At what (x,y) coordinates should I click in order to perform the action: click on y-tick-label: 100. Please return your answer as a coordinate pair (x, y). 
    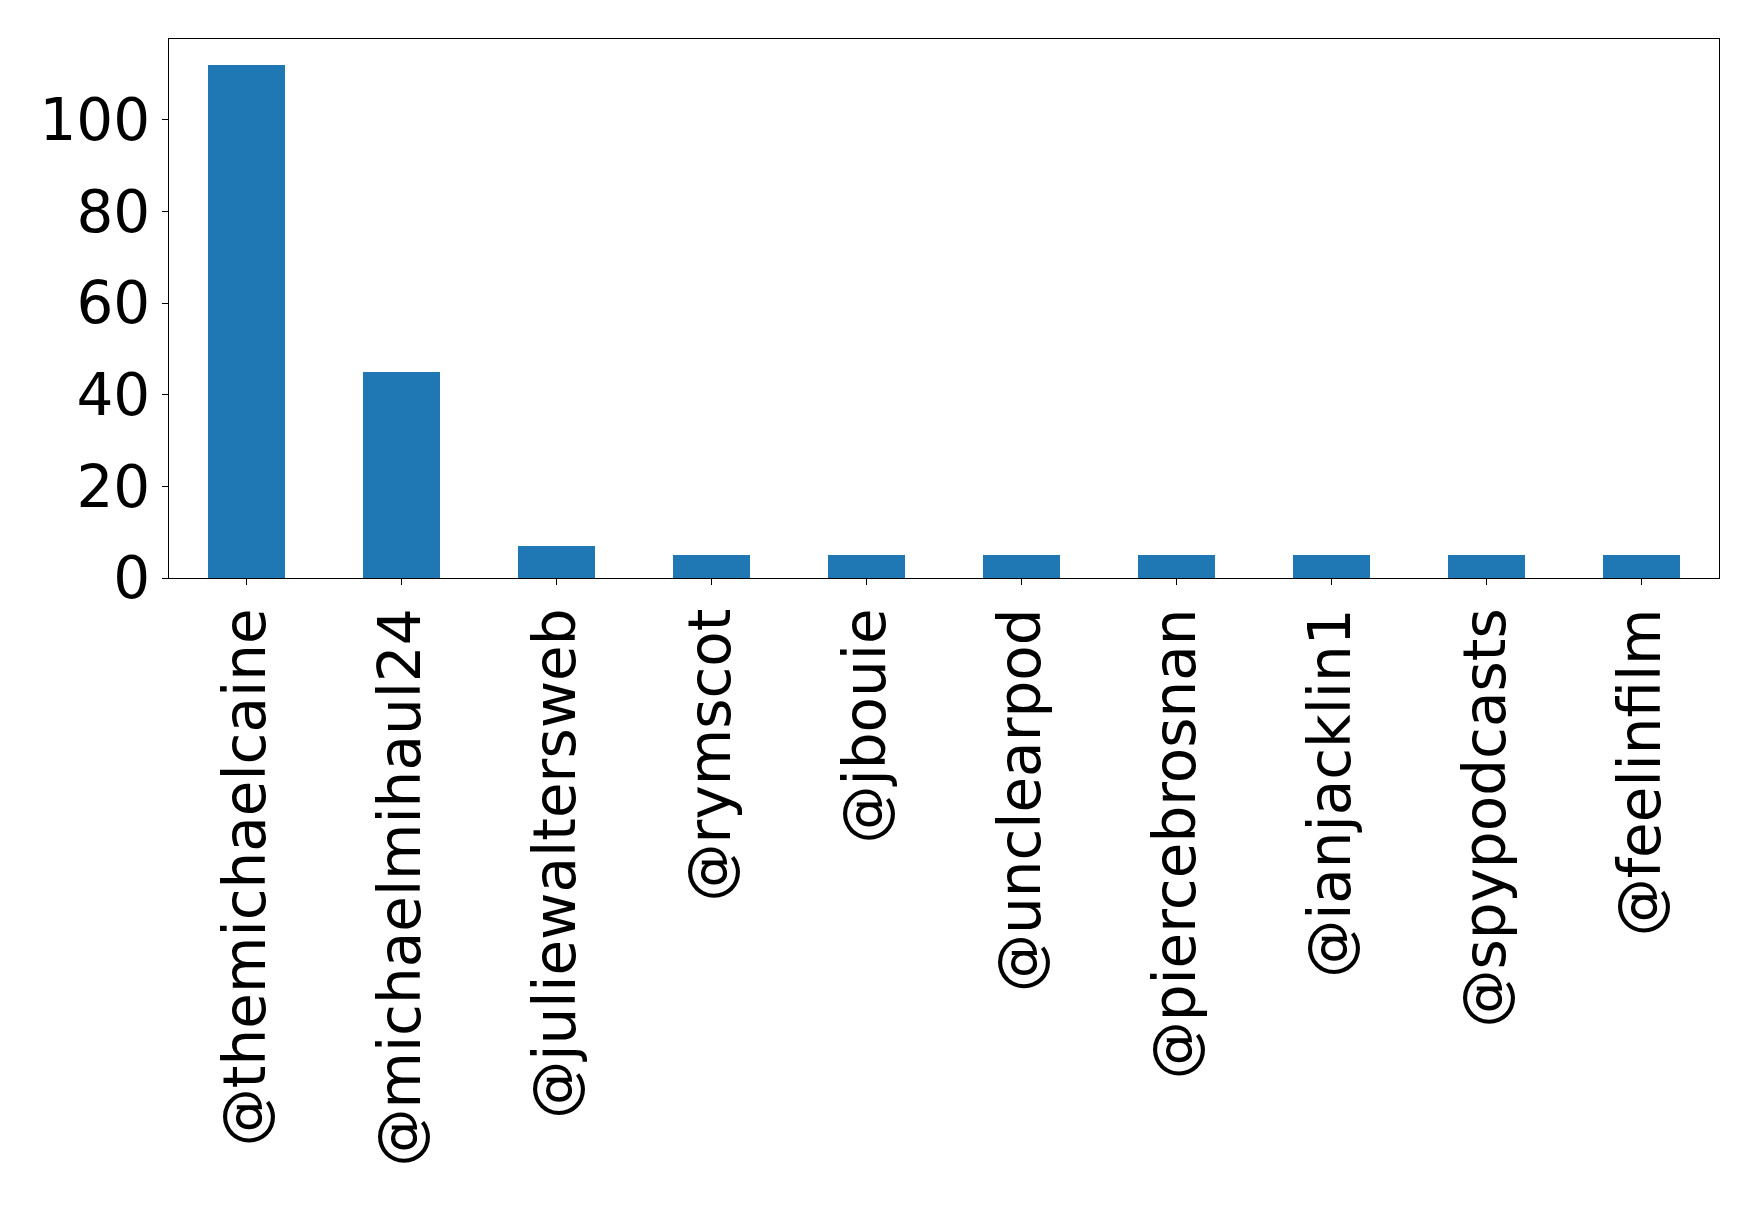
    Looking at the image, I should click on (95, 119).